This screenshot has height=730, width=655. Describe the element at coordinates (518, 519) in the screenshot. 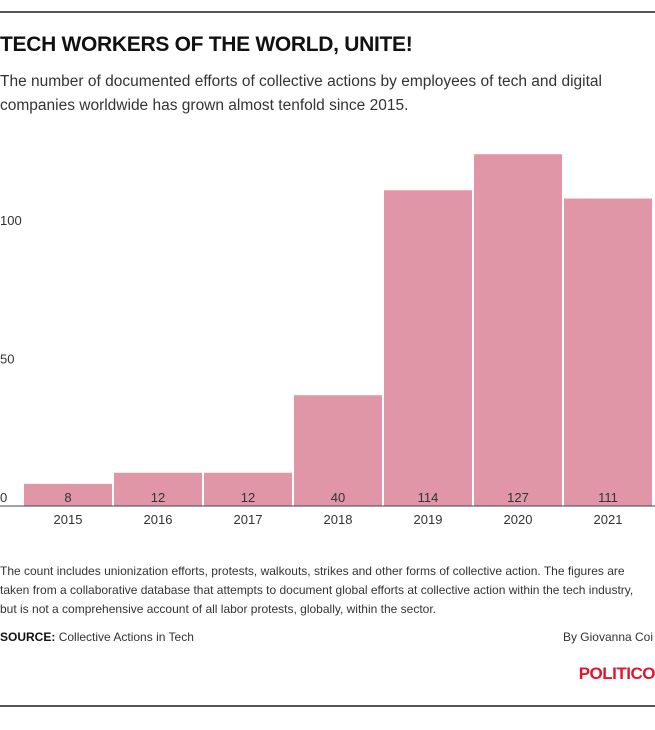

I see `x-tick-label: 2020` at that location.